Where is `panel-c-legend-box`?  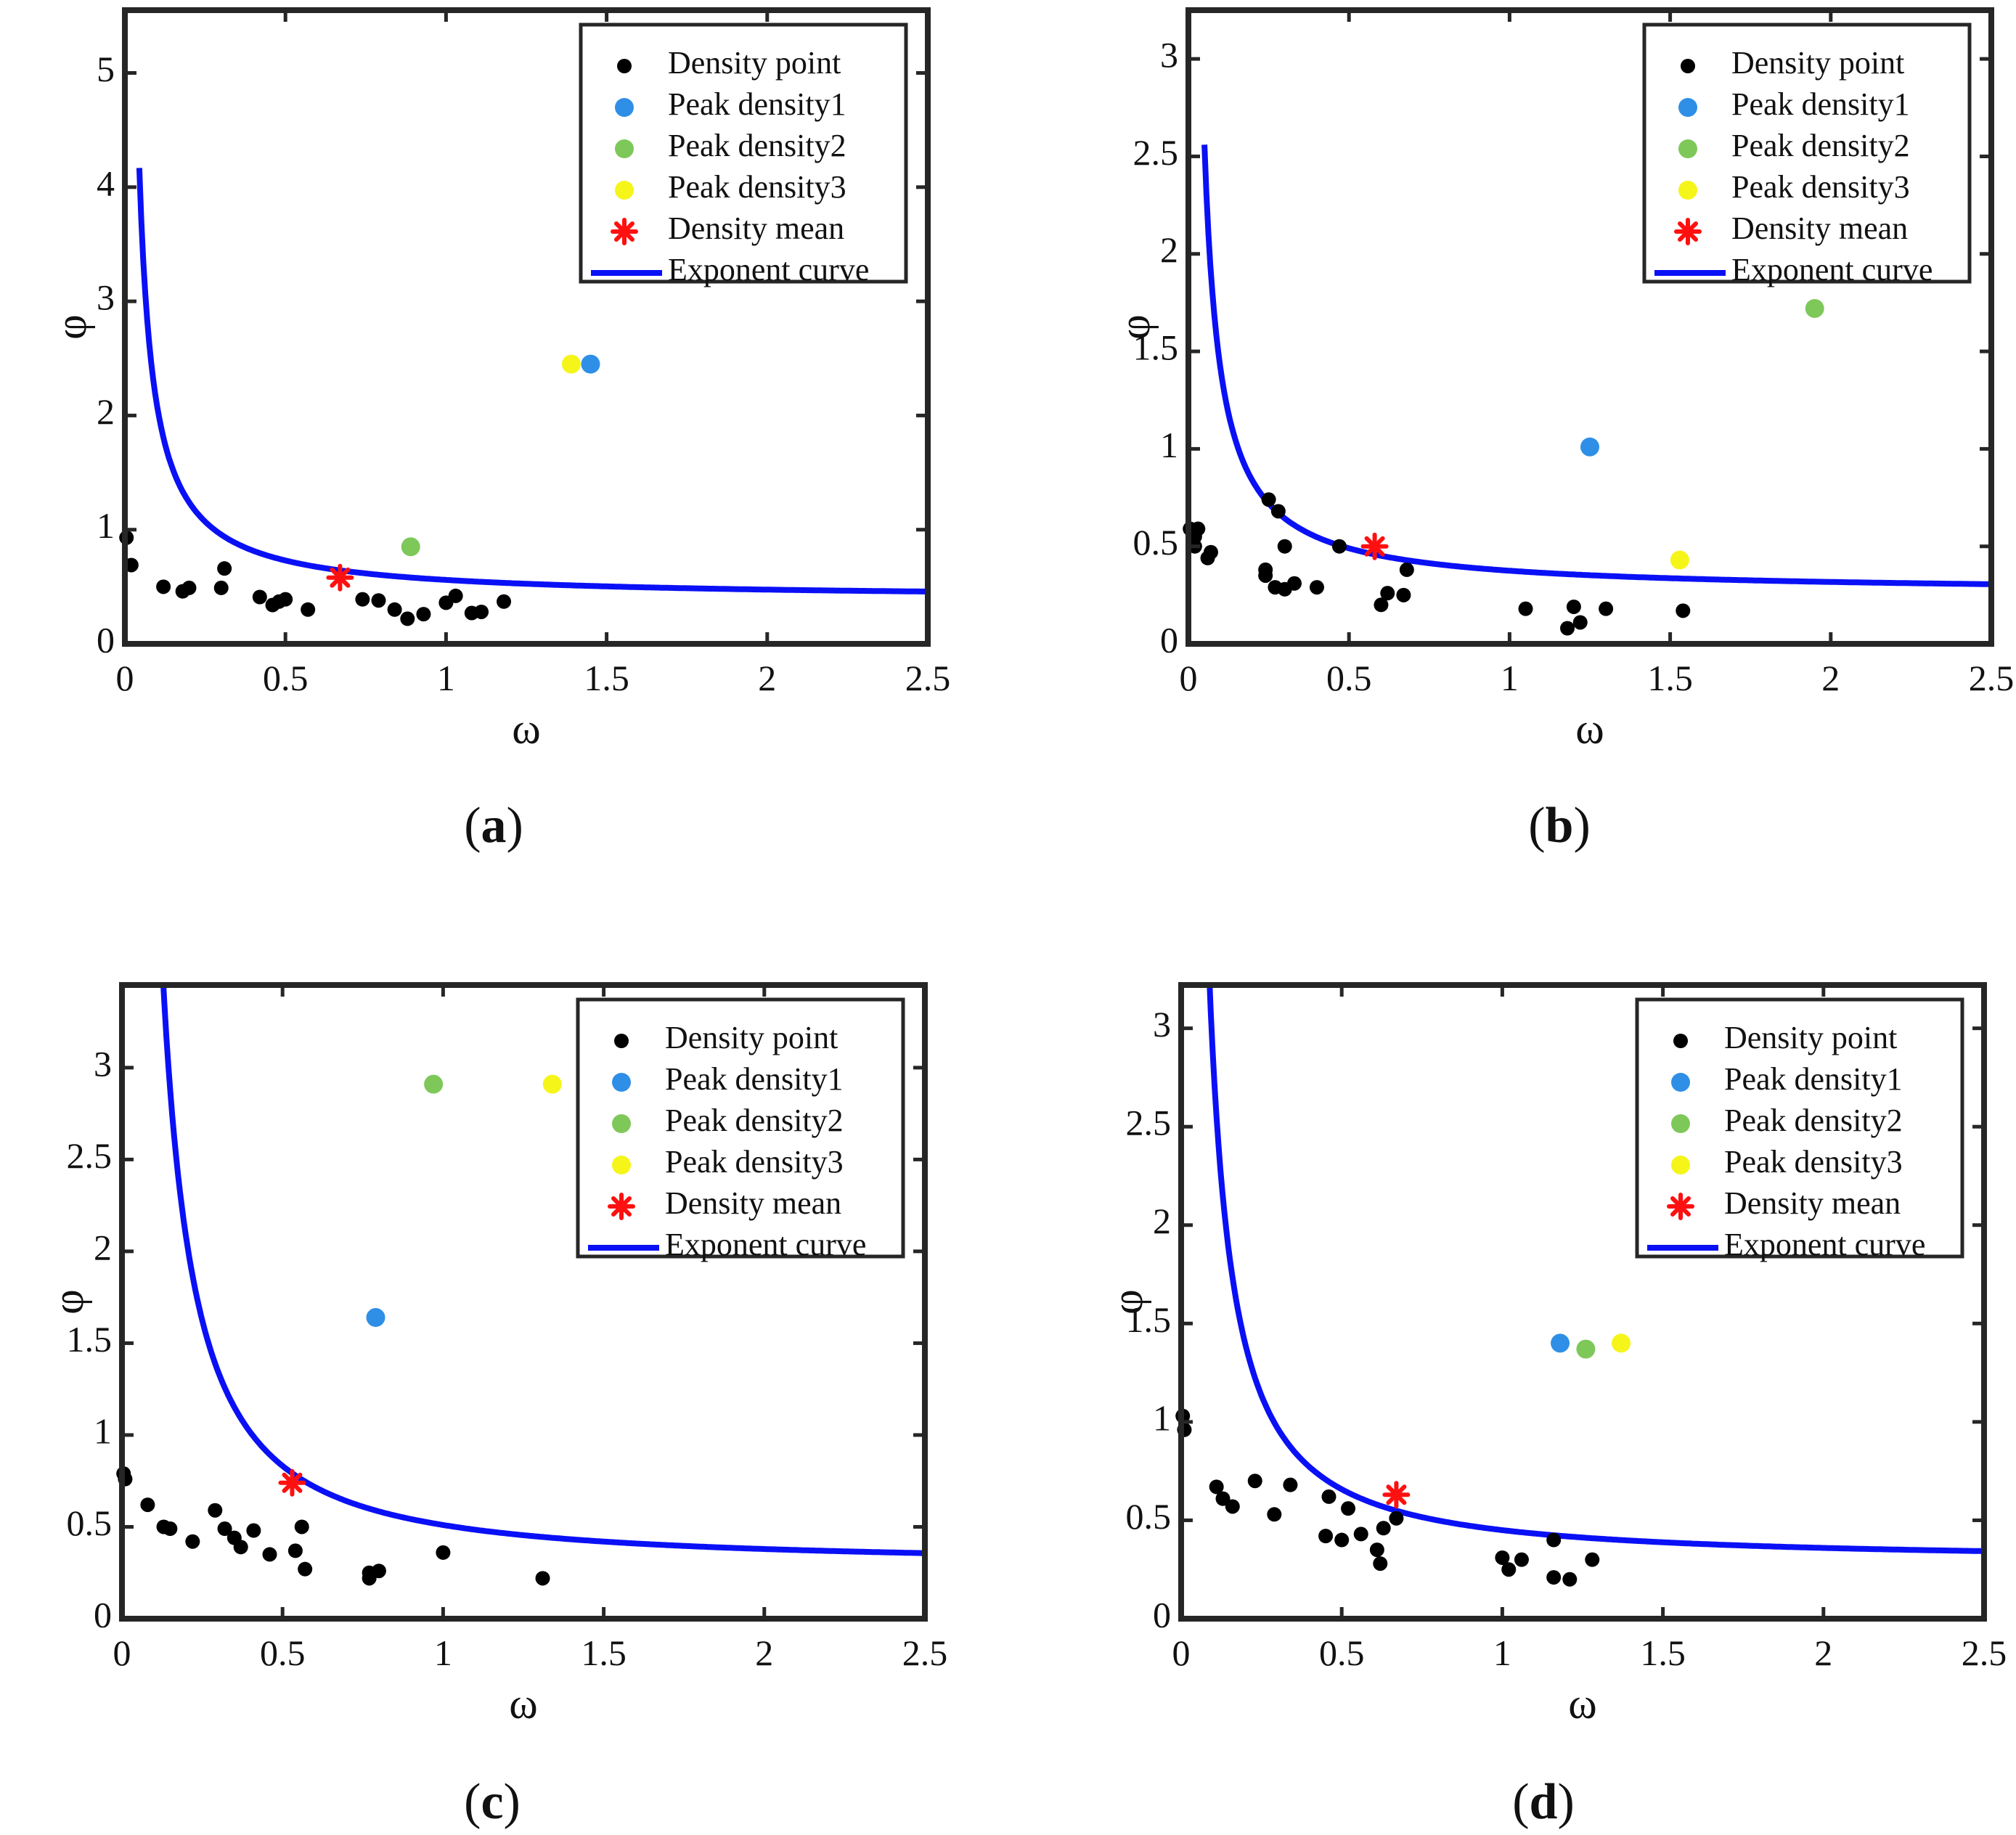
panel-c-legend-box is located at coordinates (741, 1128).